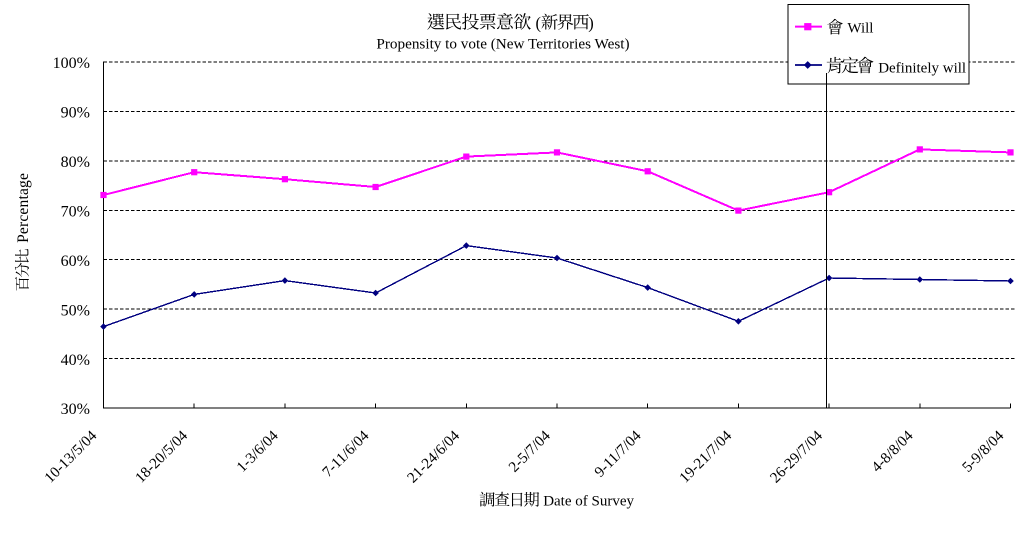 The image size is (1020, 533). I want to click on svg-text: 90%, so click(75, 113).